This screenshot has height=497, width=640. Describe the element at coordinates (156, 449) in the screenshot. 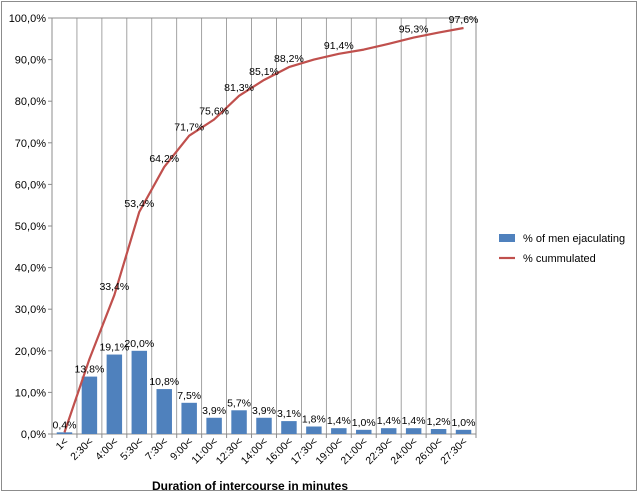

I see `x-tick-label: 7:30<` at that location.